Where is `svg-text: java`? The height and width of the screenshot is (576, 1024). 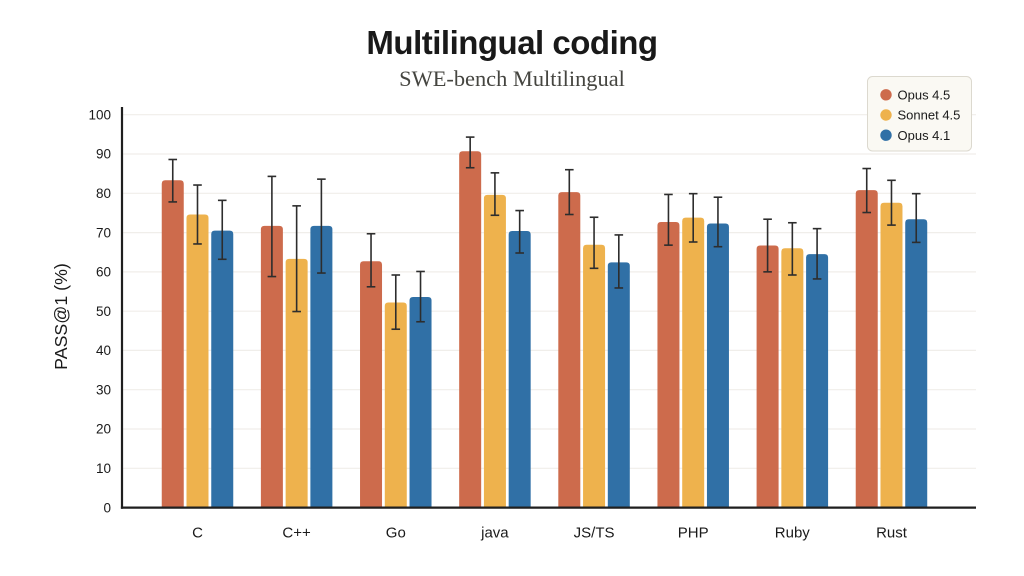
svg-text: java is located at coordinates (494, 532).